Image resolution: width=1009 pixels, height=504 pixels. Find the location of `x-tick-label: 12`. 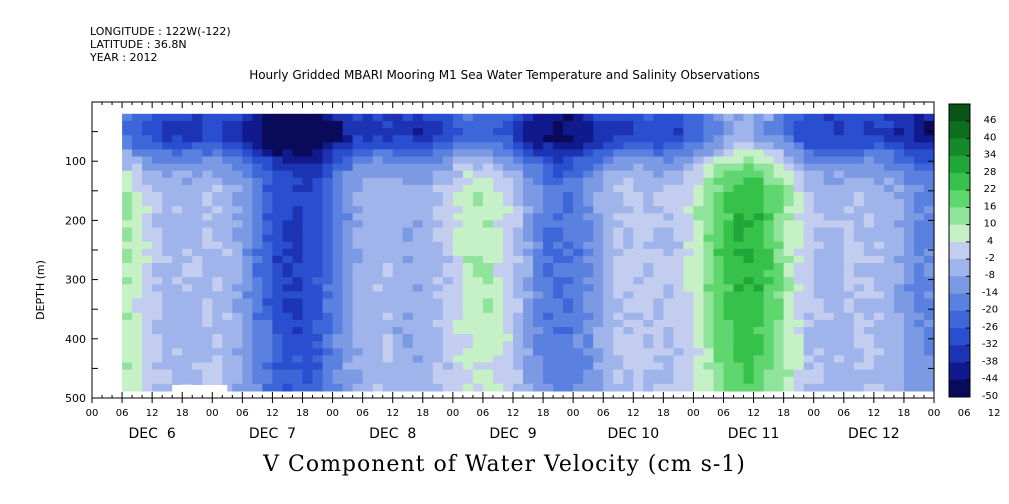

x-tick-label: 12 is located at coordinates (152, 413).